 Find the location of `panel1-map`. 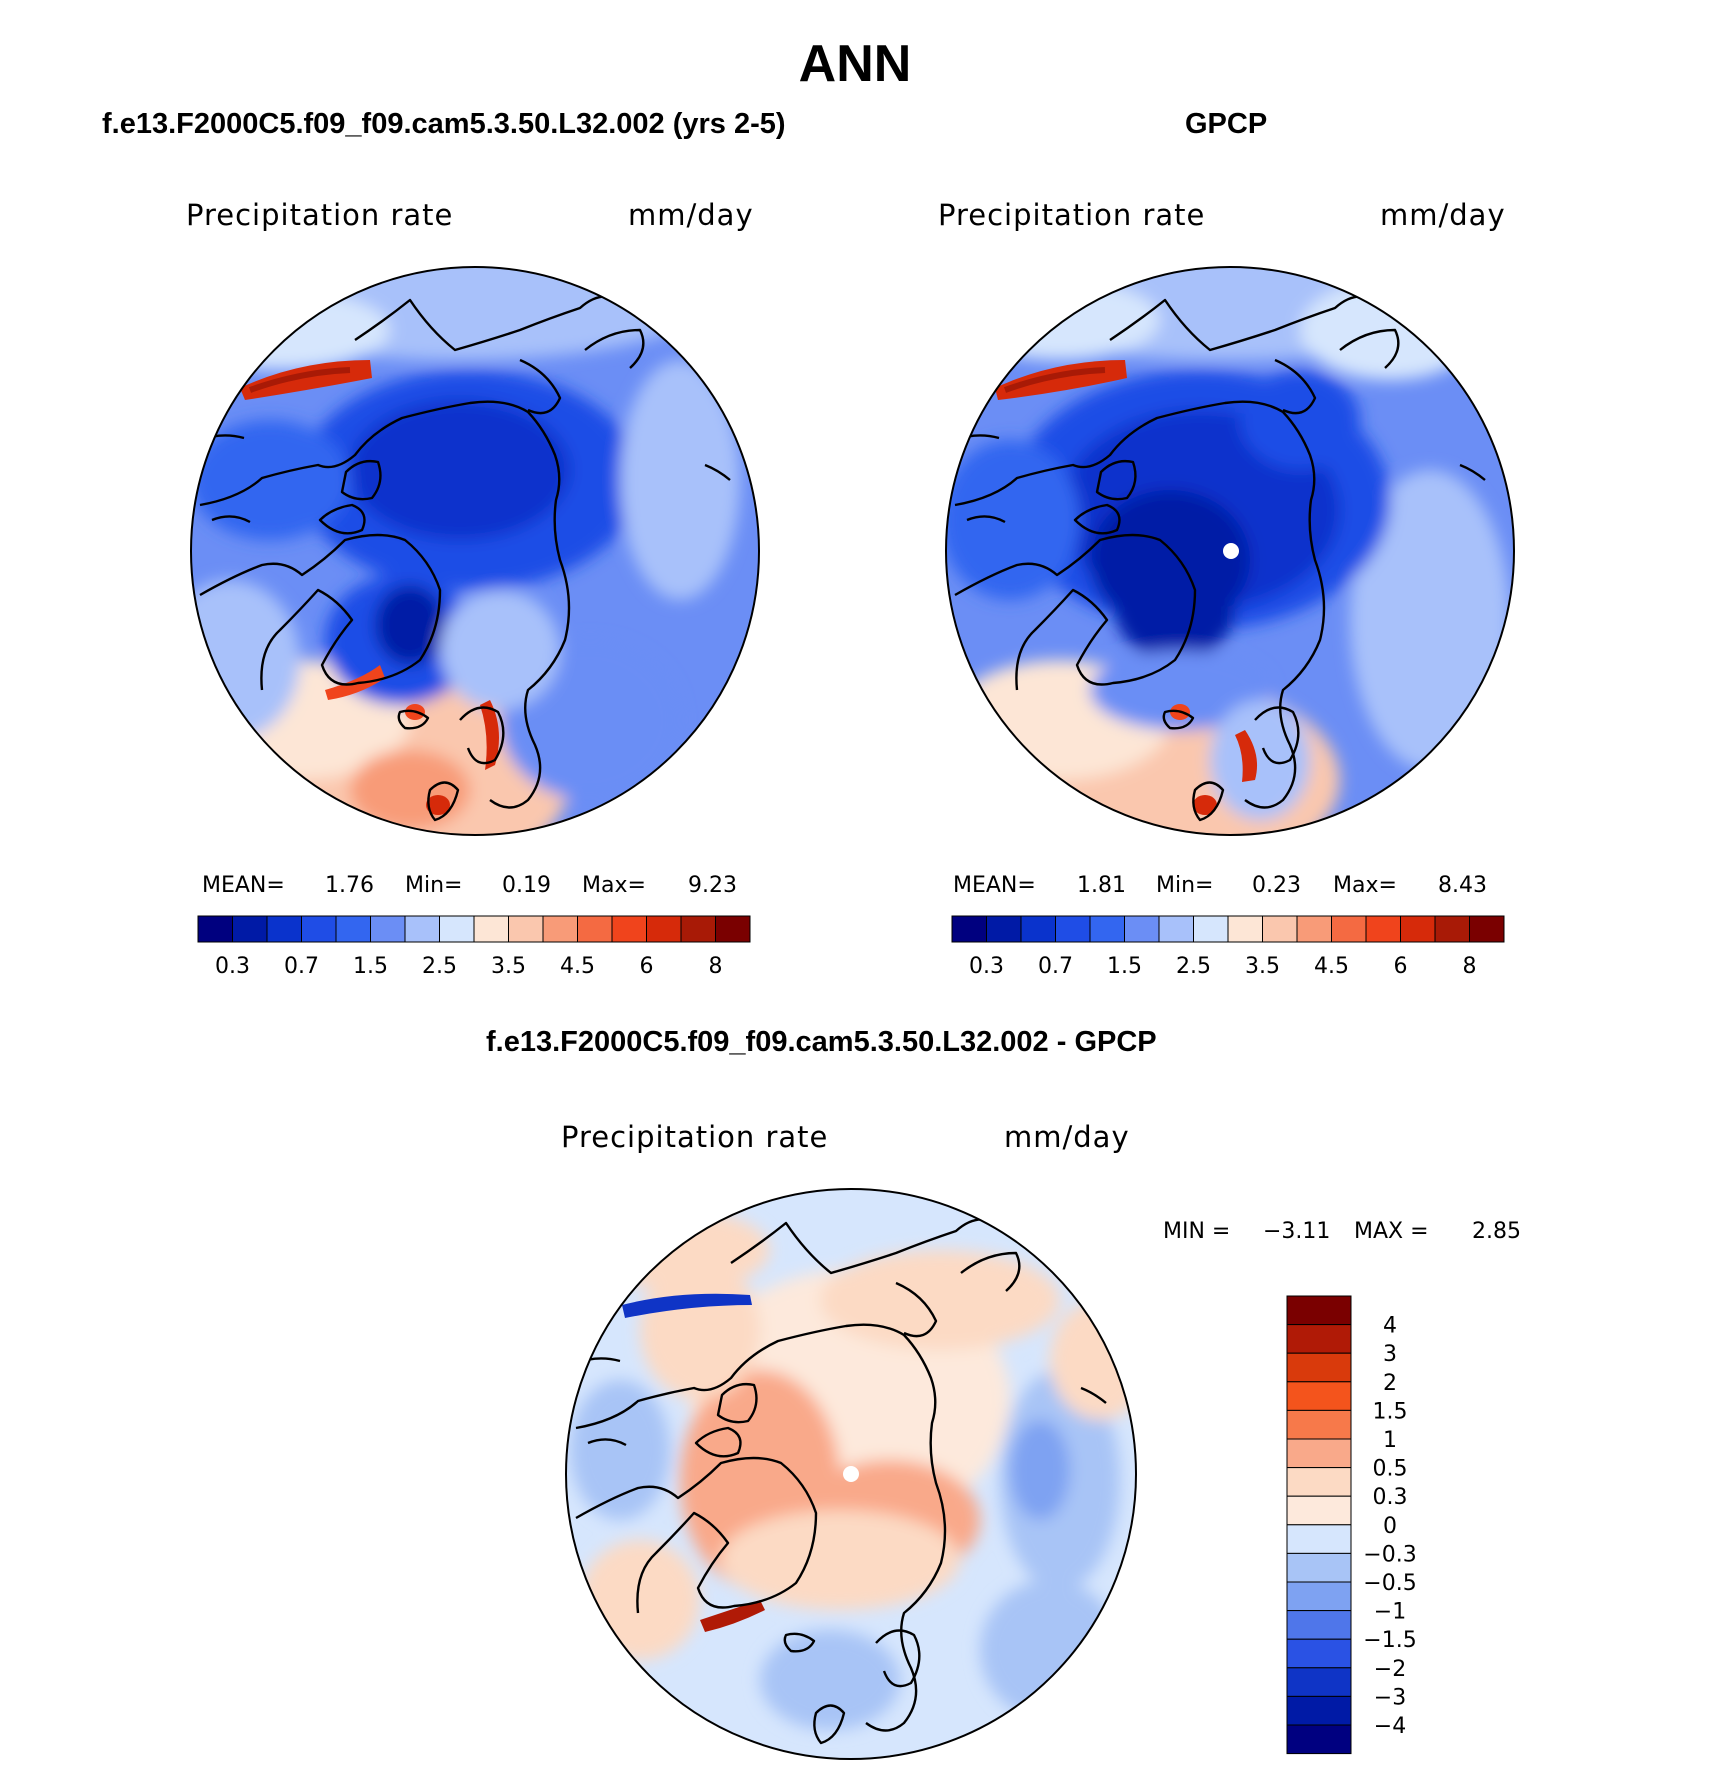

panel1-map is located at coordinates (475, 551).